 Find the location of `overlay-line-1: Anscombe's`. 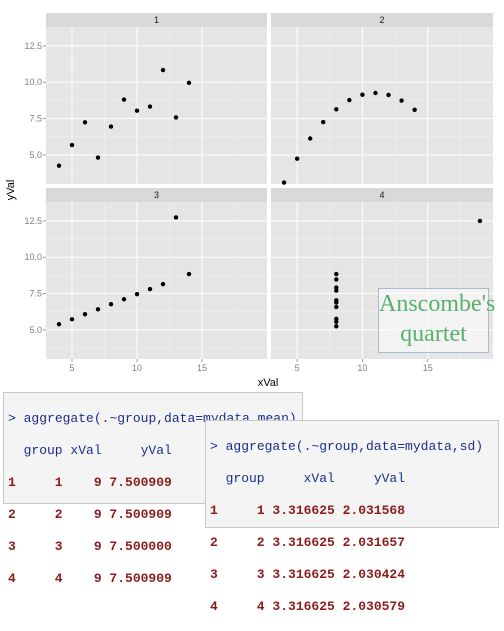

overlay-line-1: Anscombe's is located at coordinates (437, 304).